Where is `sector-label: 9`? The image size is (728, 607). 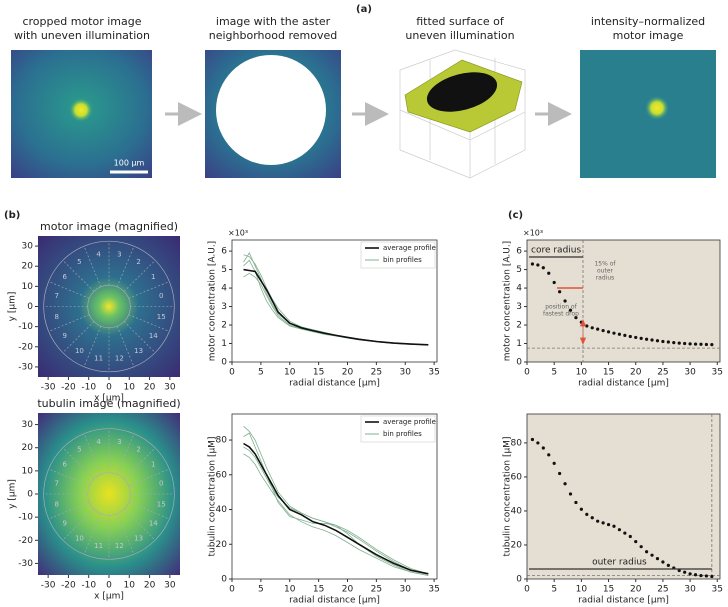 sector-label: 9 is located at coordinates (64, 524).